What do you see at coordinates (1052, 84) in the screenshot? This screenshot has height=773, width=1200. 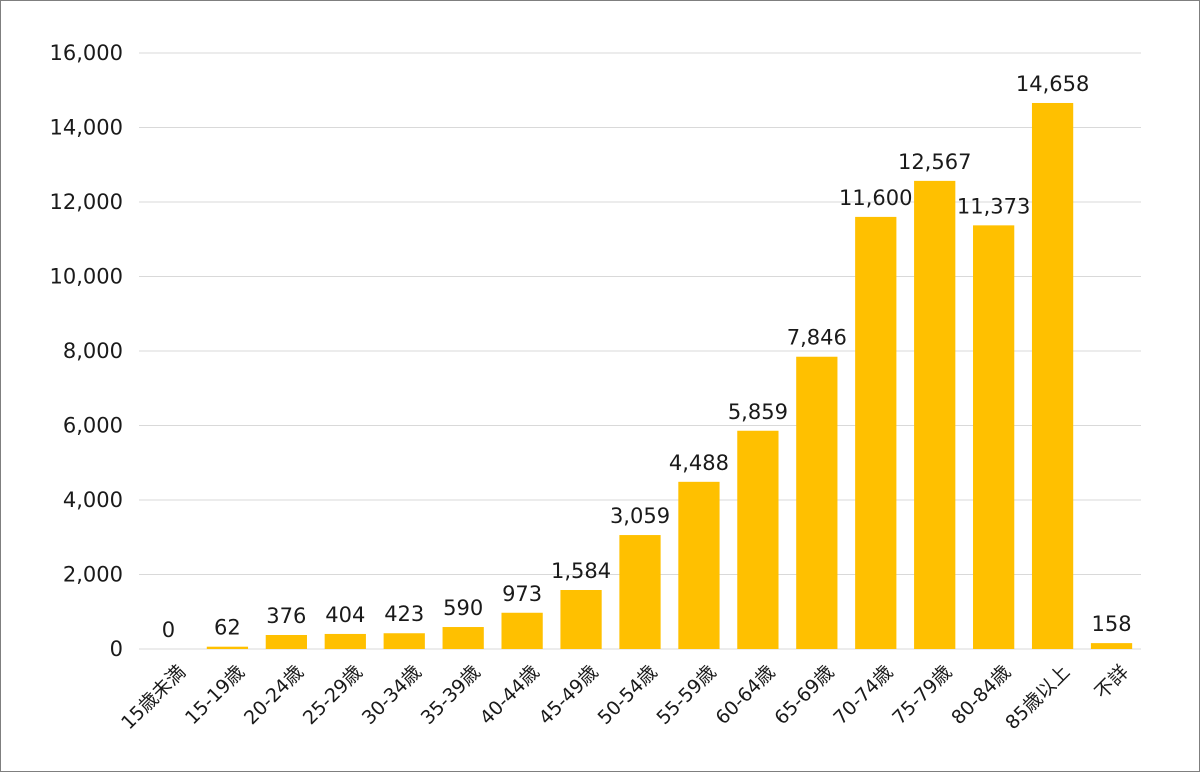 I see `data-label: 14,658` at bounding box center [1052, 84].